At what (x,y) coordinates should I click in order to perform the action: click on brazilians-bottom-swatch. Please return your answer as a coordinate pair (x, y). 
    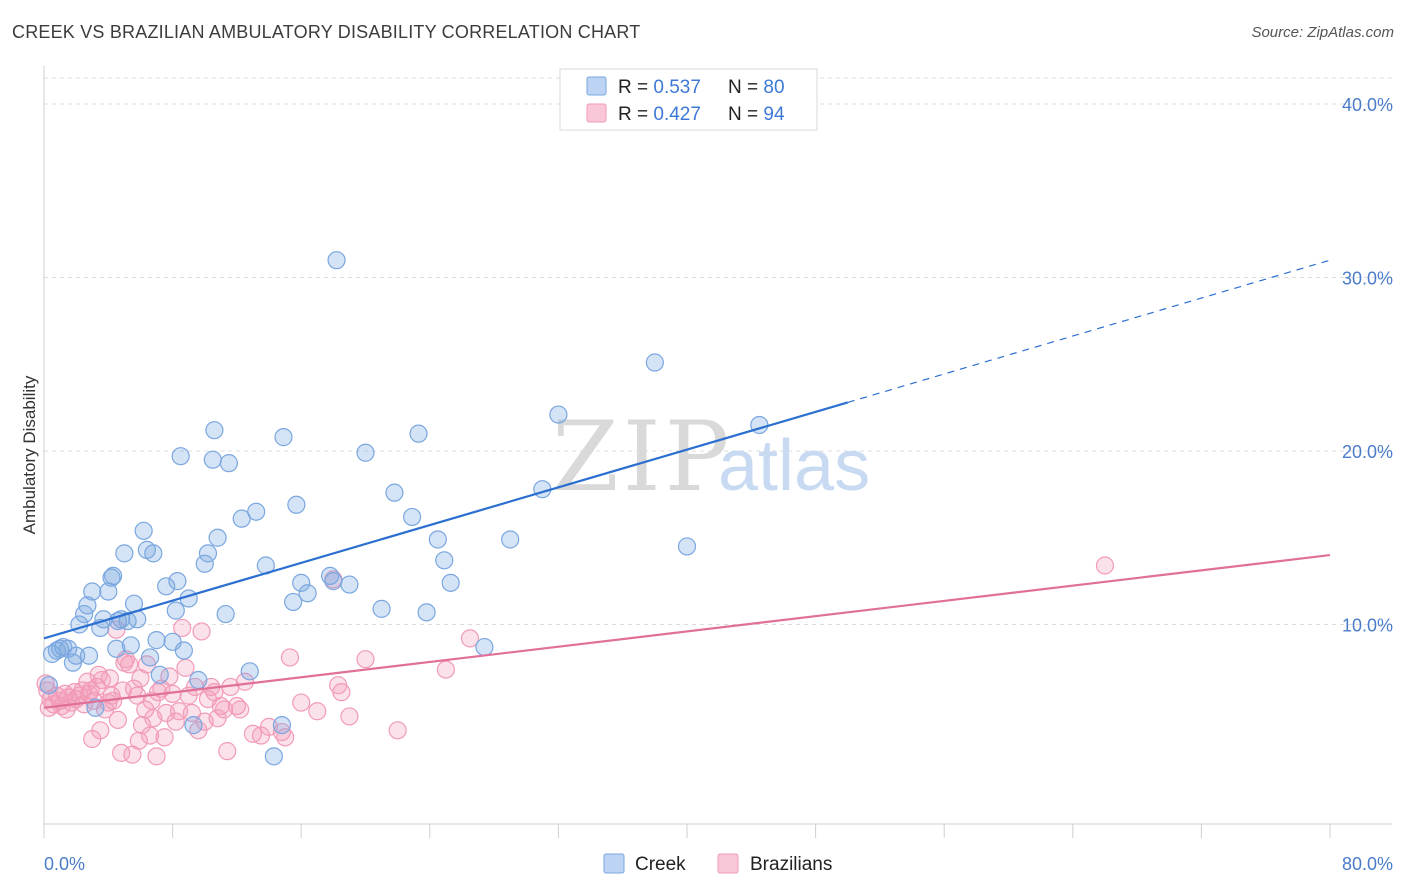
    Looking at the image, I should click on (728, 863).